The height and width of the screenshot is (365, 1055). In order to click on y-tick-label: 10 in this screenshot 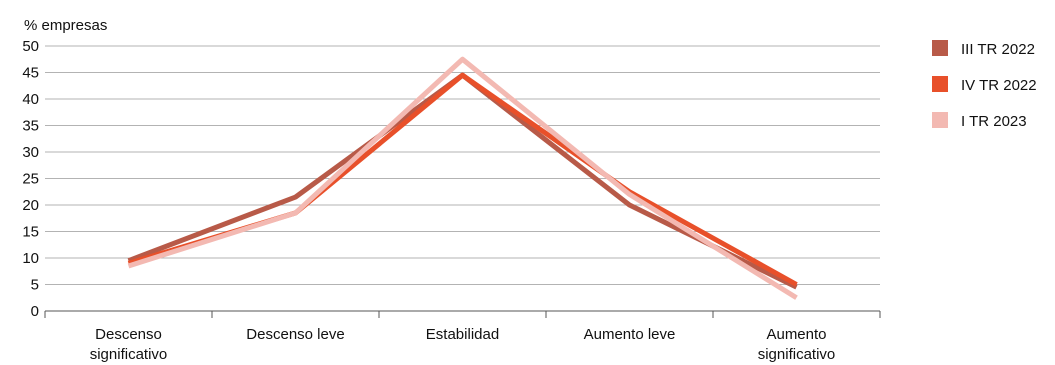, I will do `click(30, 258)`.